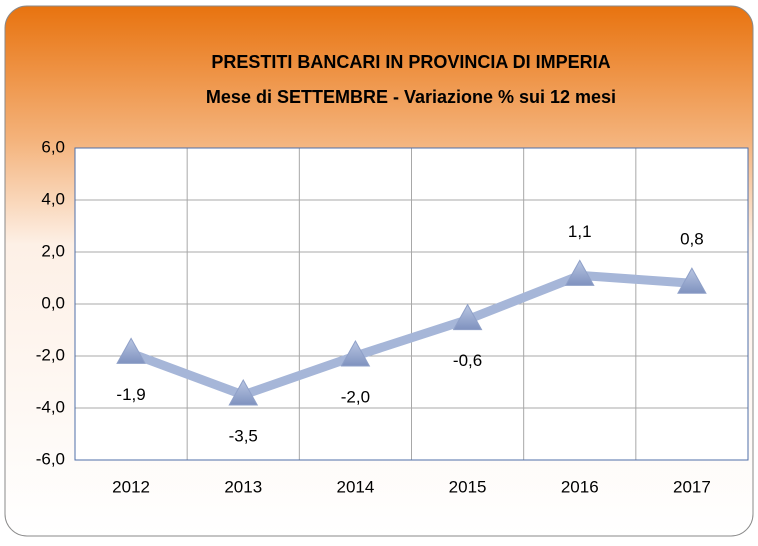 This screenshot has width=758, height=546. What do you see at coordinates (50, 354) in the screenshot?
I see `y-tick-label: -2,0` at bounding box center [50, 354].